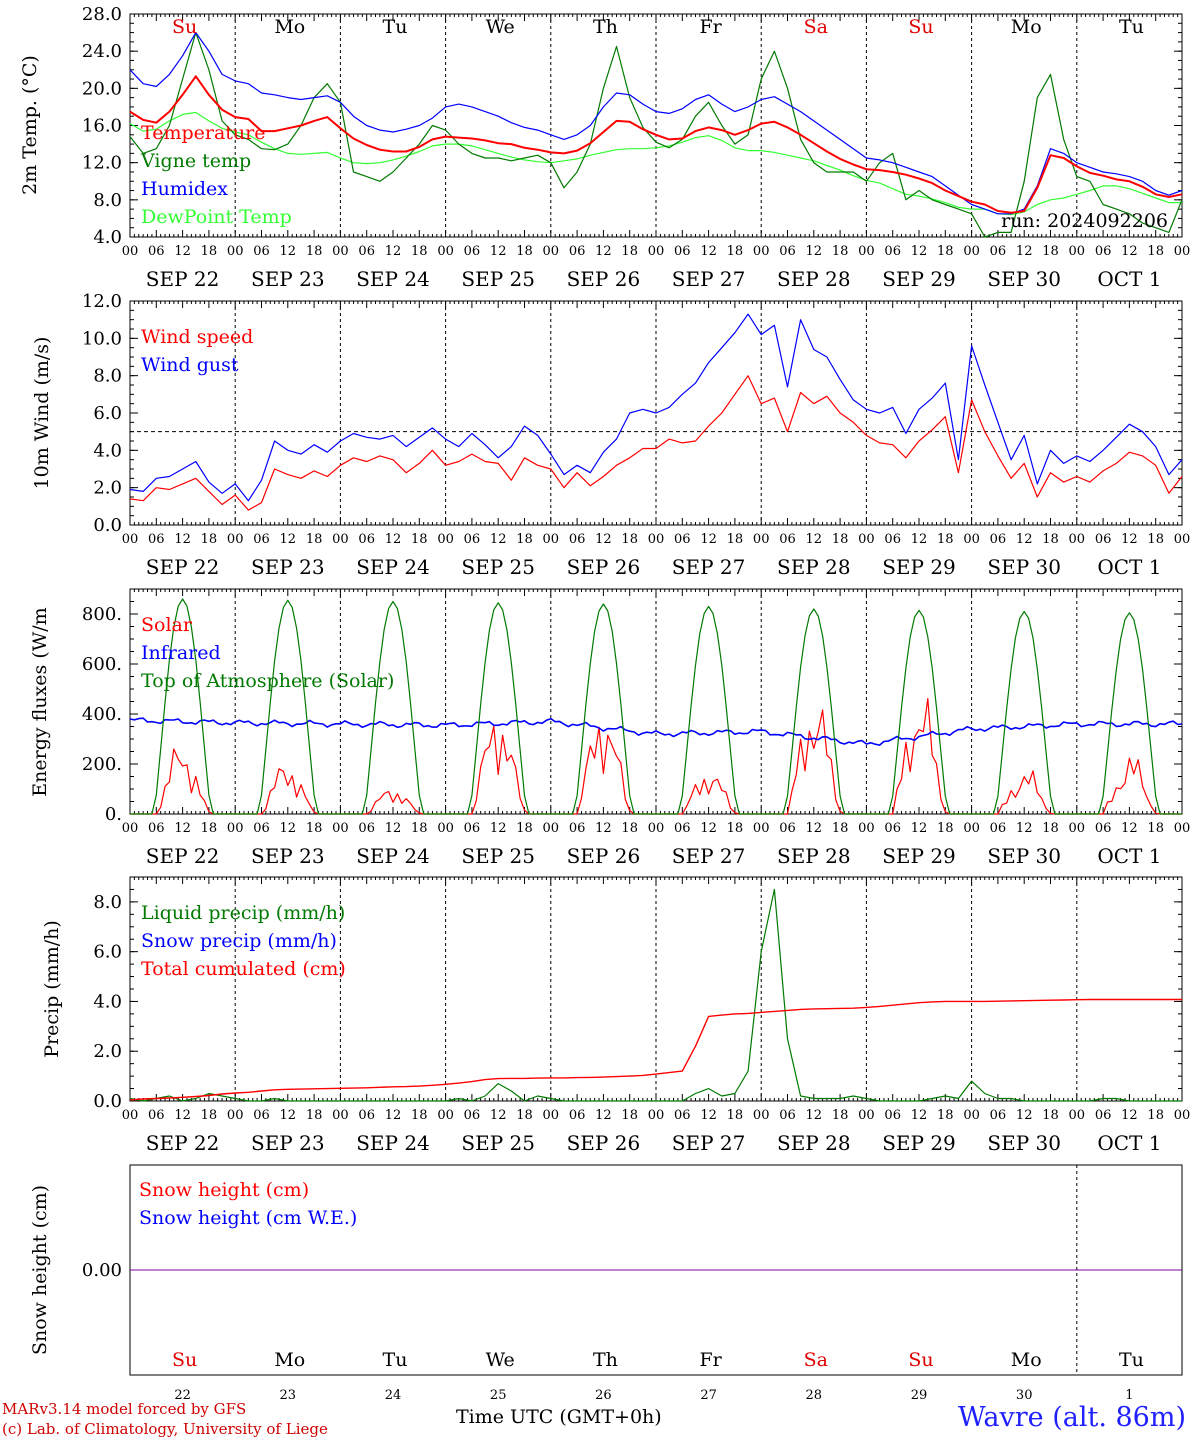 The image size is (1194, 1440). What do you see at coordinates (393, 856) in the screenshot?
I see `date-label: SEP 24` at bounding box center [393, 856].